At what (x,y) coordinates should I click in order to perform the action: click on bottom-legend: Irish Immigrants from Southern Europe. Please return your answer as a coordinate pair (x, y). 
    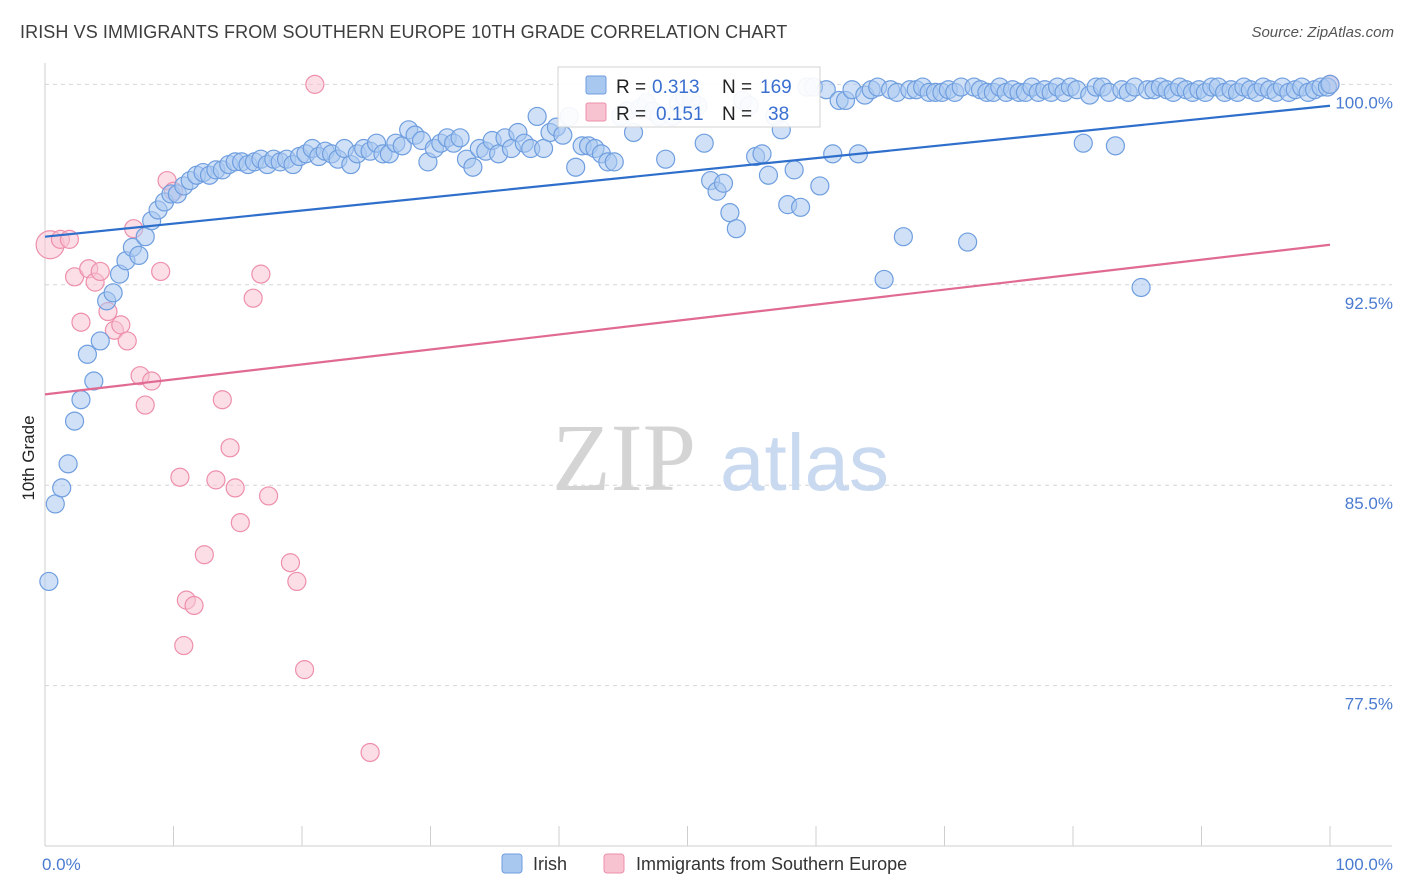
    Looking at the image, I should click on (704, 863).